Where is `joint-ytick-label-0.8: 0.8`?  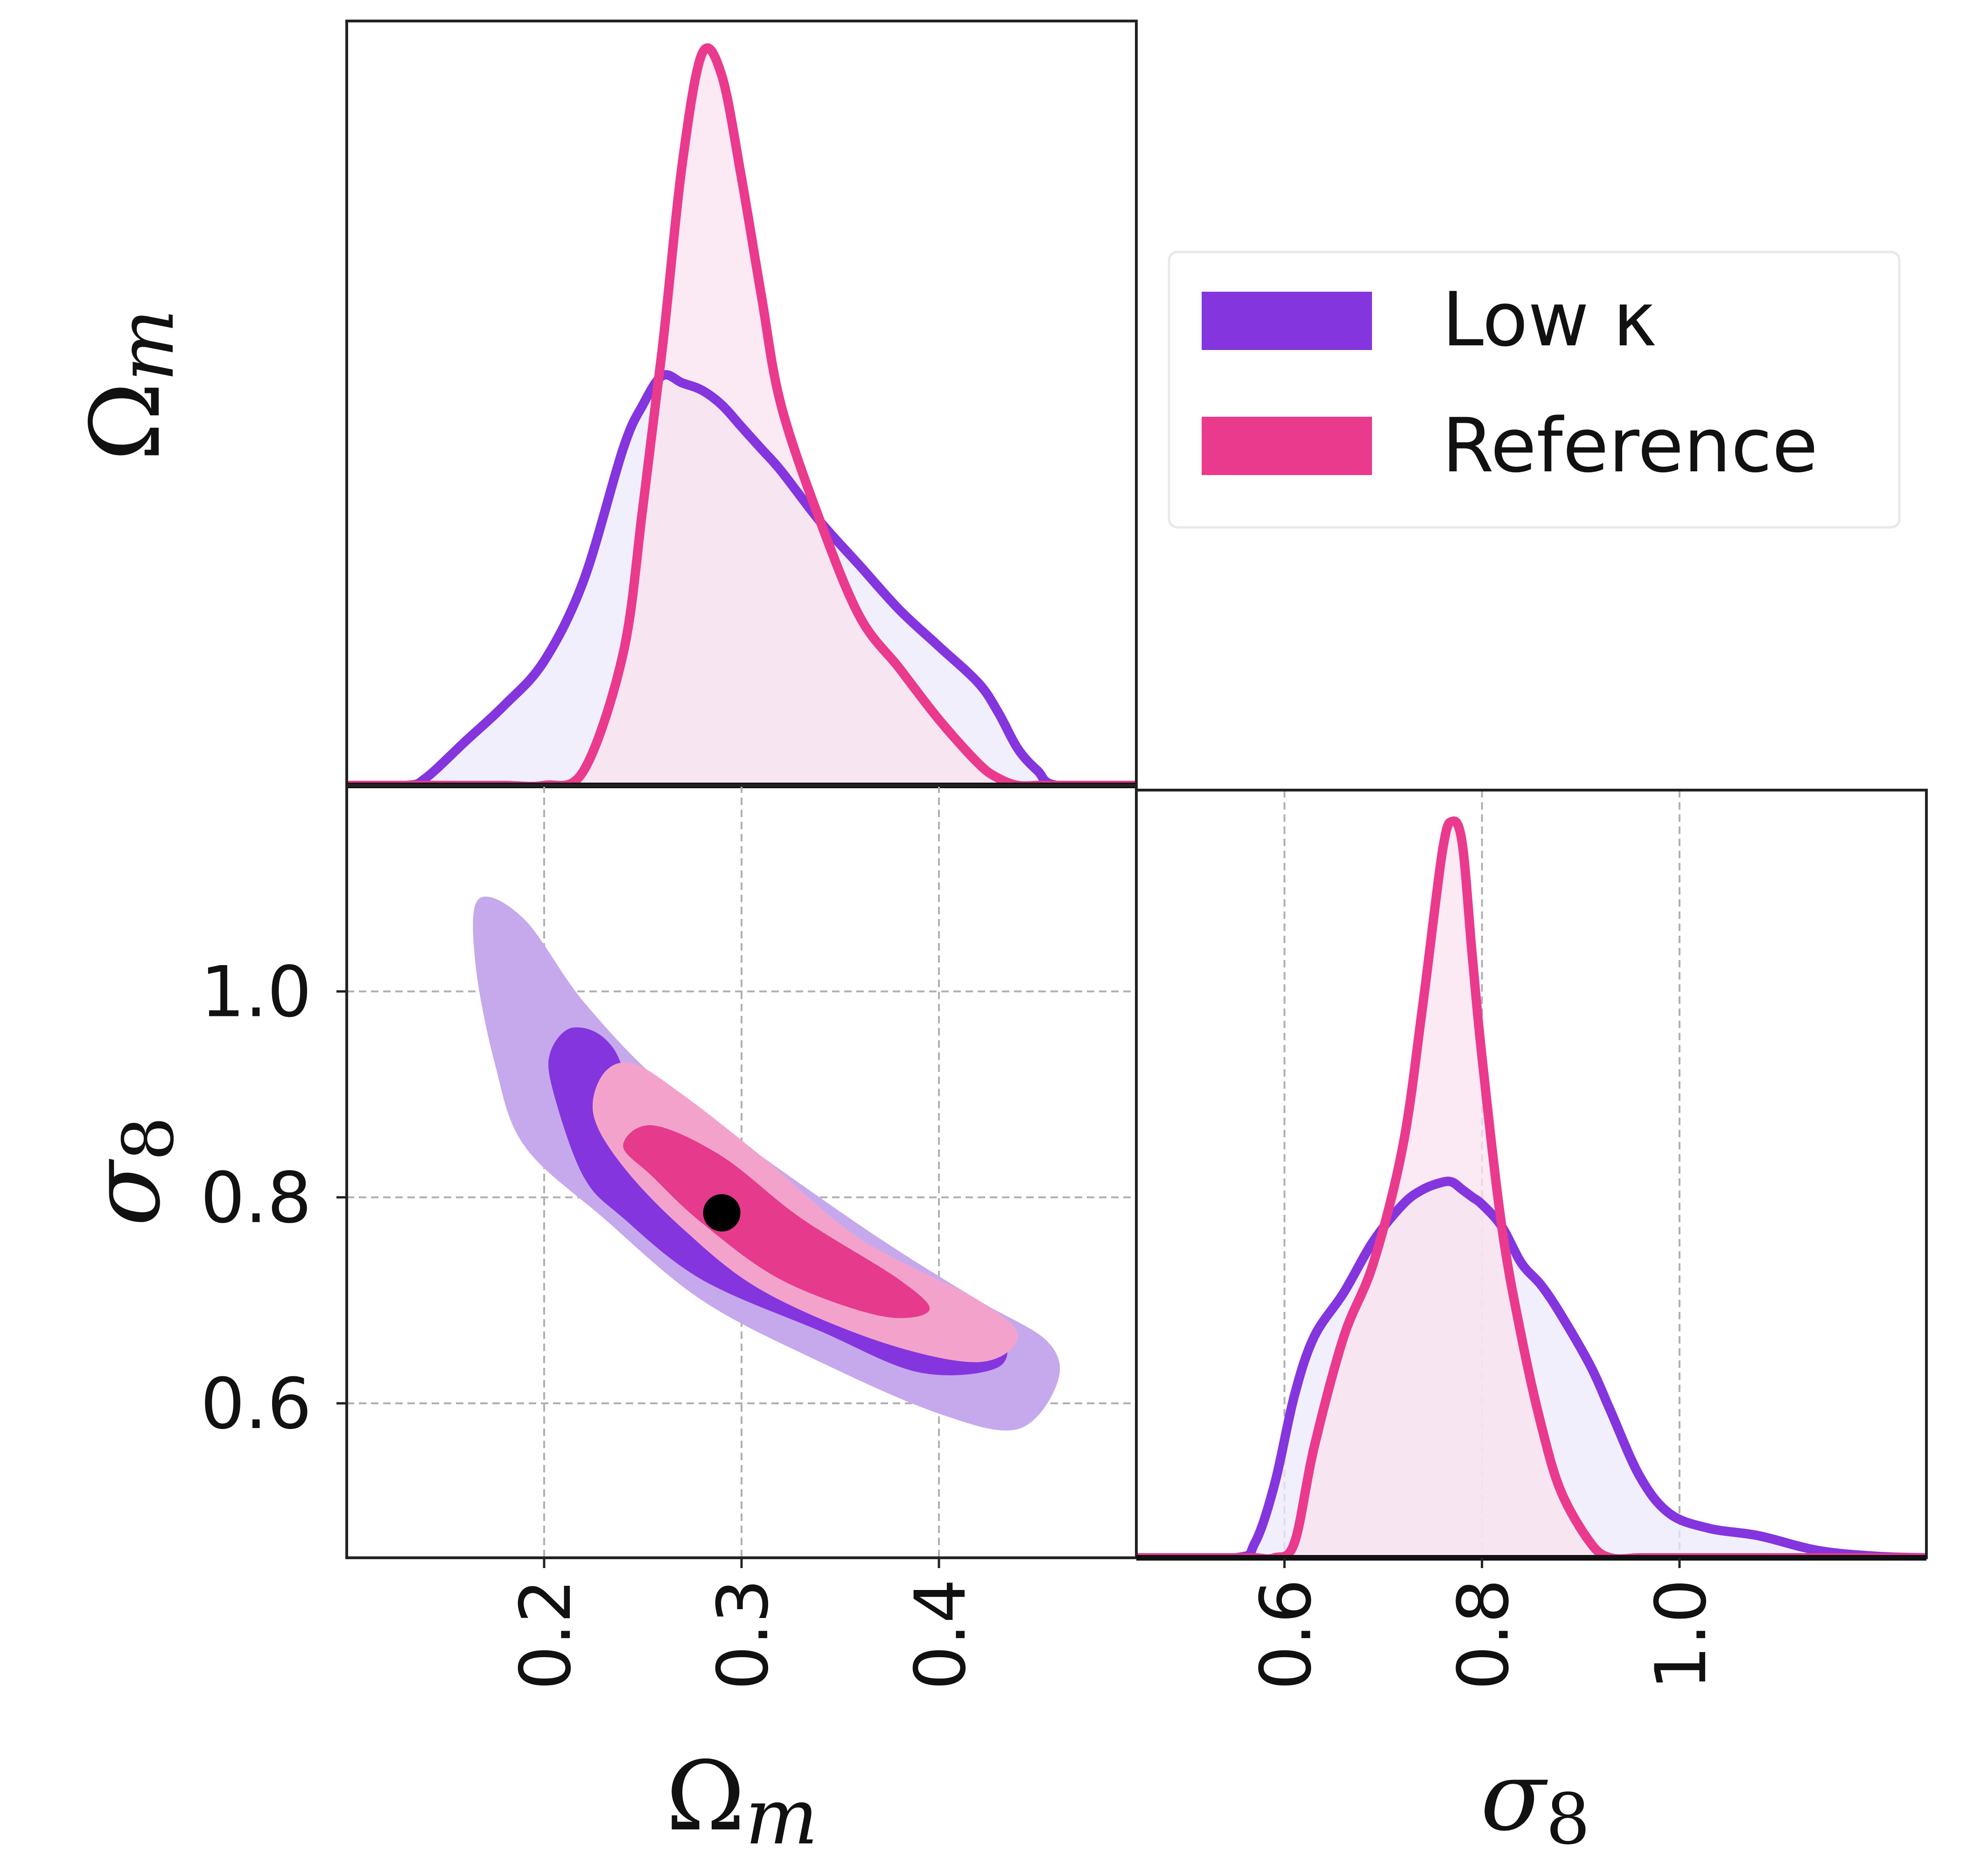 joint-ytick-label-0.8: 0.8 is located at coordinates (256, 1198).